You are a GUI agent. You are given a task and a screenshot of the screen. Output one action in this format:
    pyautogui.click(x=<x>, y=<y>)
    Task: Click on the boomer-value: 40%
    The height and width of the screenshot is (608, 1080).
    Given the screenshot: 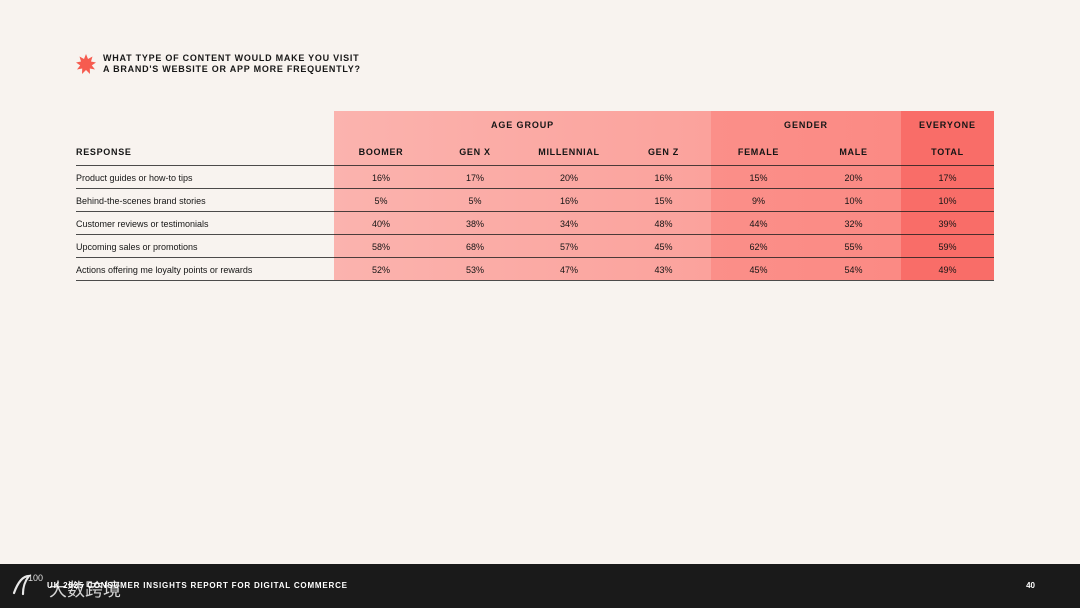 What is the action you would take?
    pyautogui.click(x=380, y=223)
    